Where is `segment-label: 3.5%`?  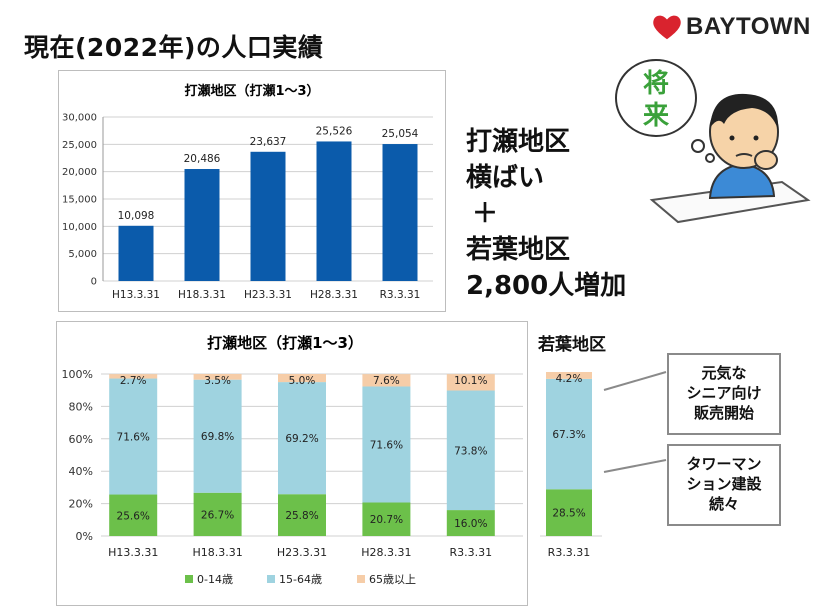
segment-label: 3.5% is located at coordinates (217, 381).